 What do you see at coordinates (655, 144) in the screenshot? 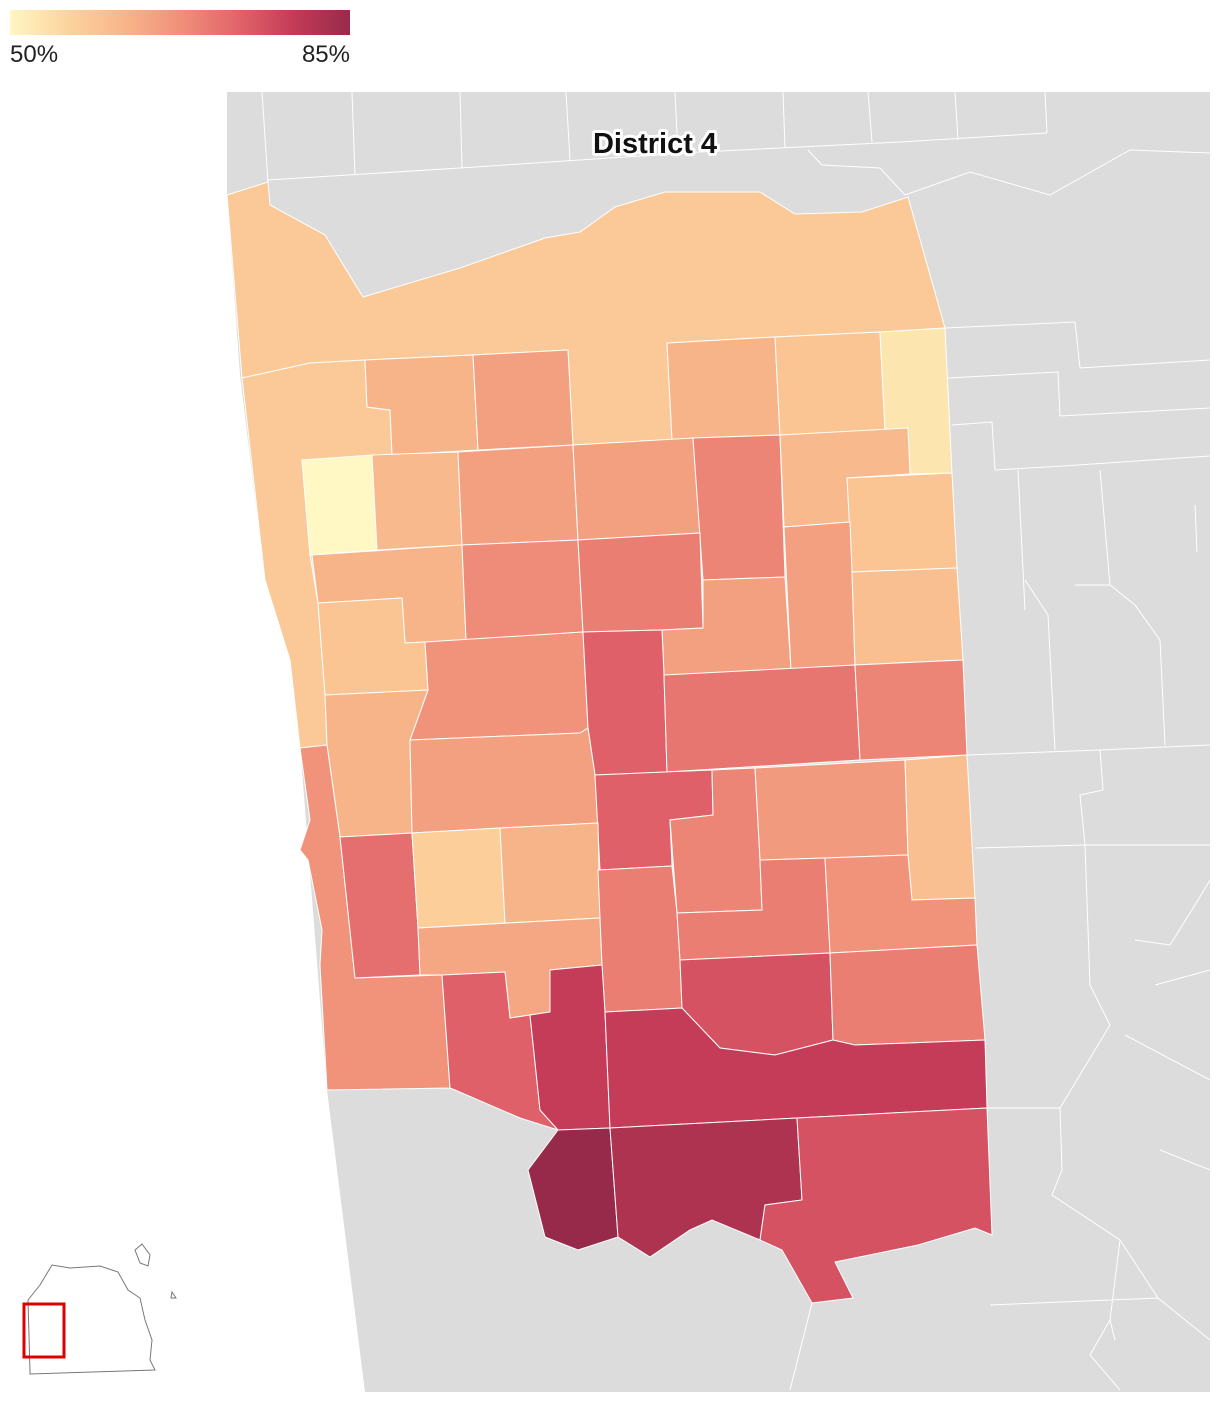
I see `map-title: District 4` at bounding box center [655, 144].